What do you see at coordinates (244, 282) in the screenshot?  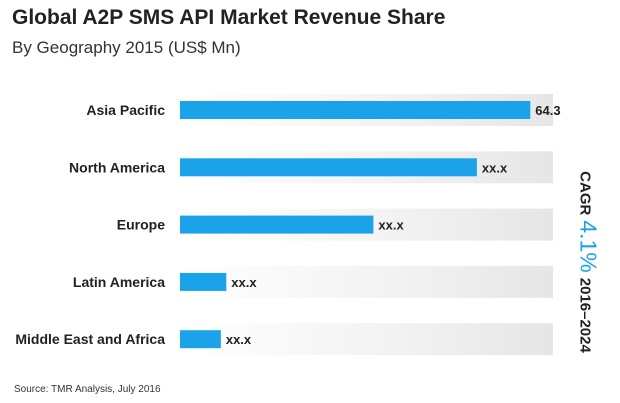 I see `value-label-latin-america: xx.x` at bounding box center [244, 282].